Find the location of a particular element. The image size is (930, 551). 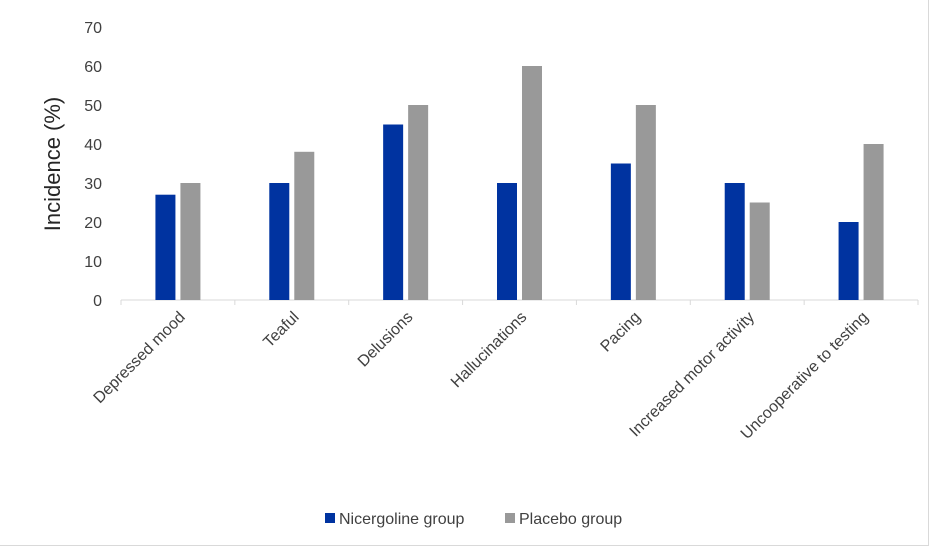

y-tick-label: 60 is located at coordinates (93, 67).